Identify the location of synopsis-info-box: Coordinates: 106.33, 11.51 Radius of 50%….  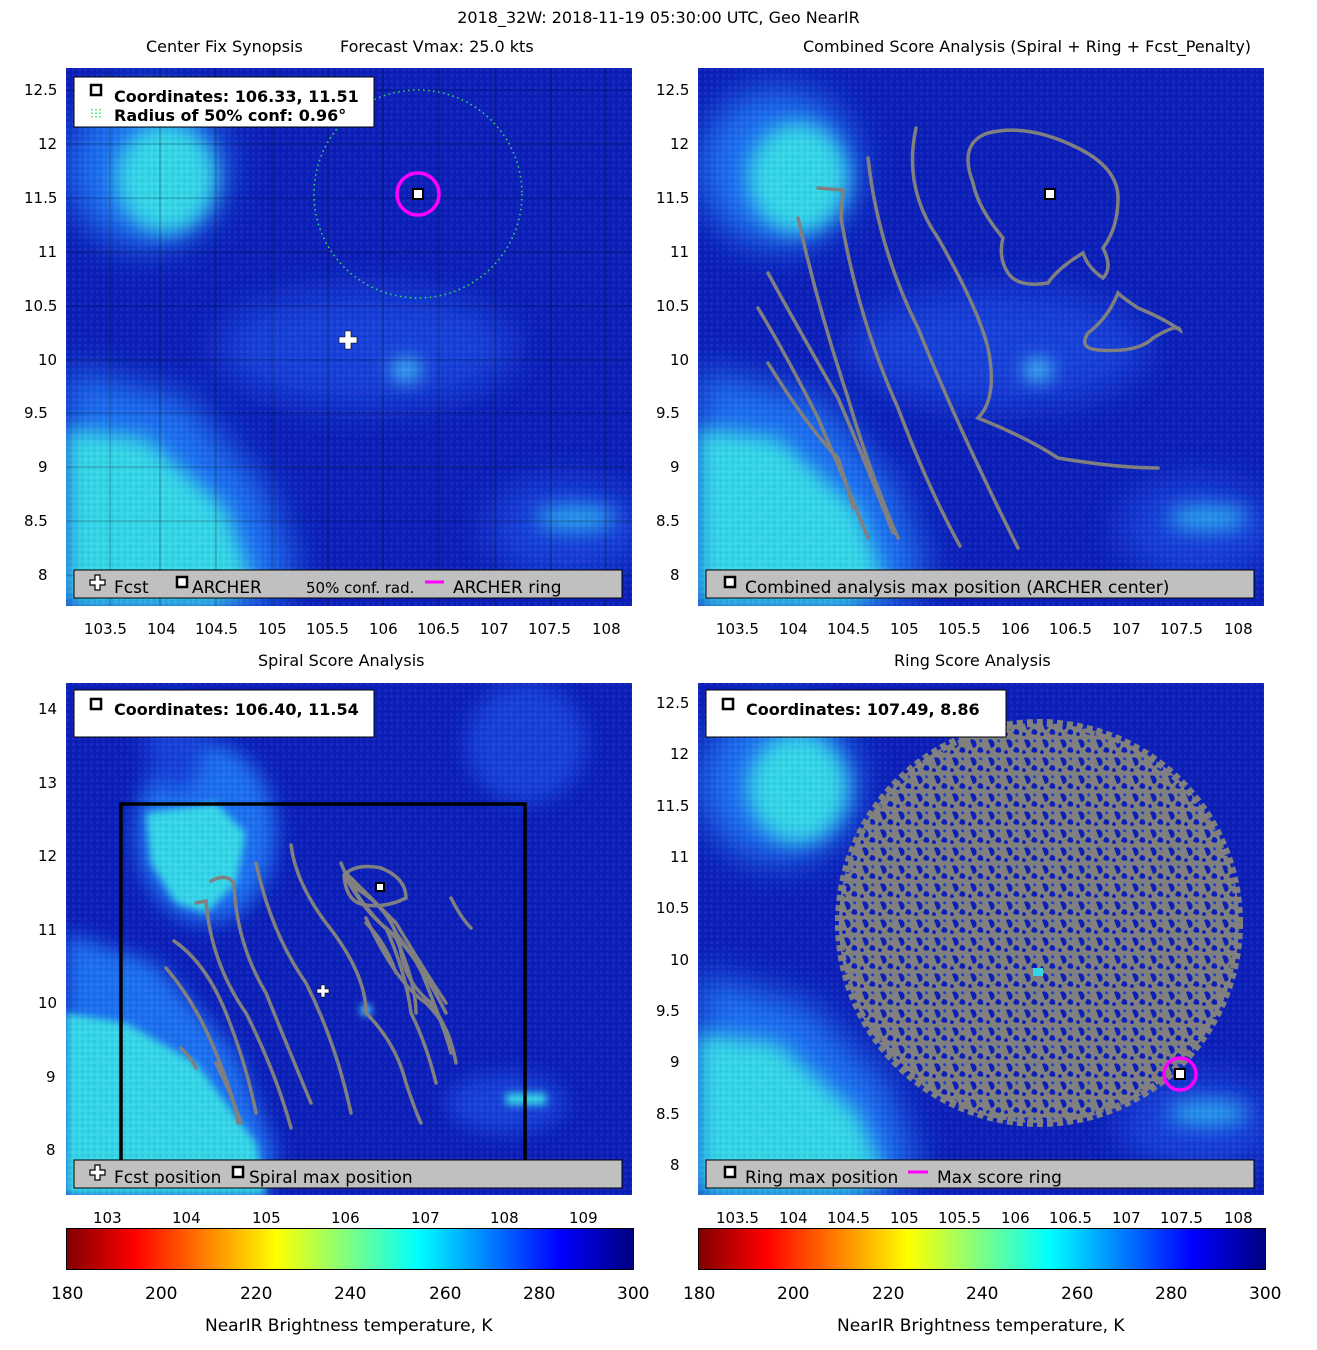
(224, 102).